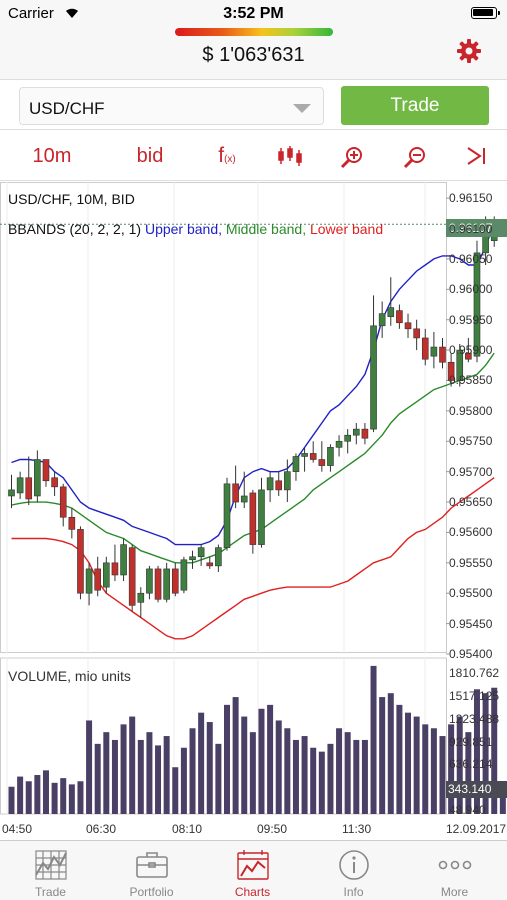 This screenshot has width=507, height=900. I want to click on more-dots-icon, so click(455, 865).